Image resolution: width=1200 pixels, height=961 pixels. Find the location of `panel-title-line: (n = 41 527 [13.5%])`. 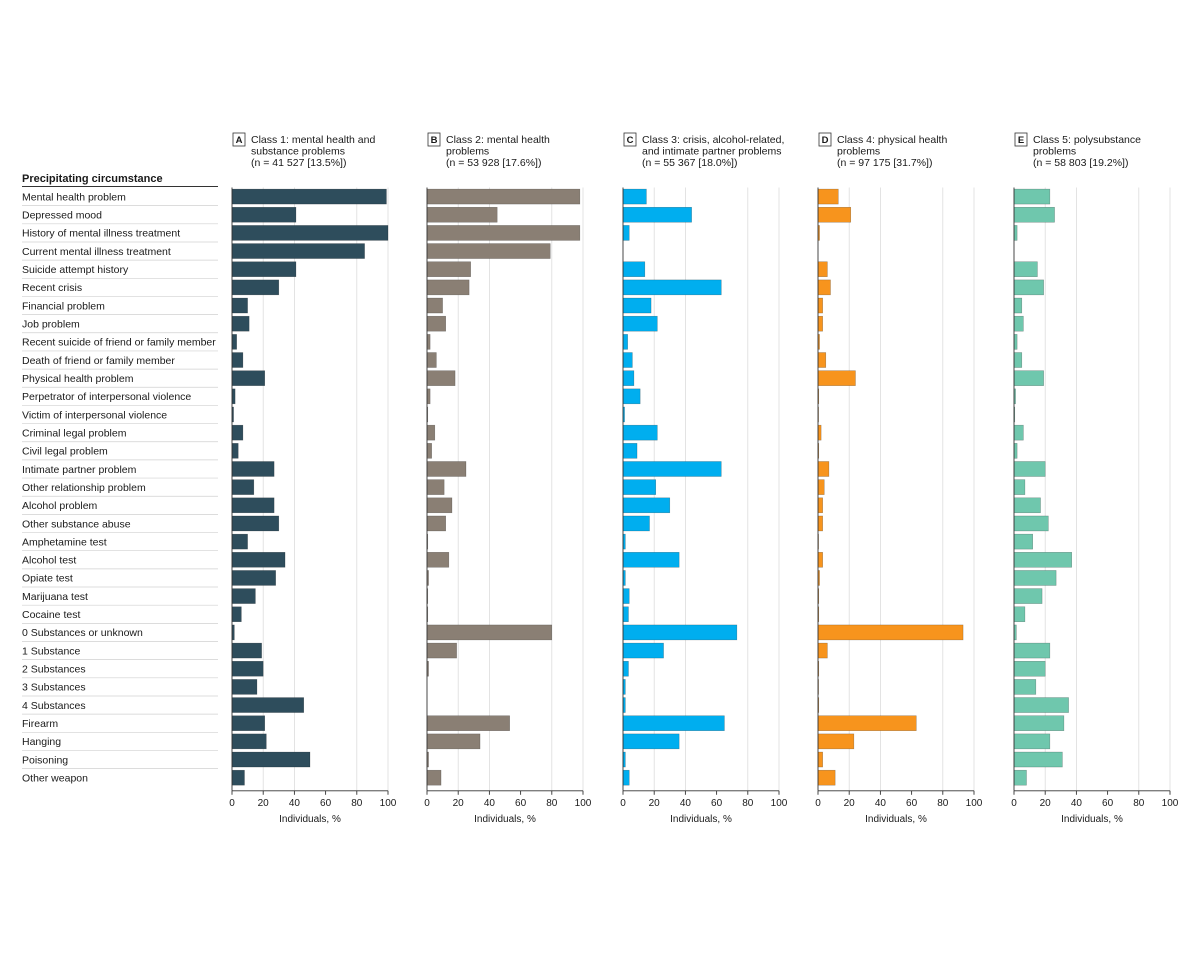

panel-title-line: (n = 41 527 [13.5%]) is located at coordinates (298, 163).